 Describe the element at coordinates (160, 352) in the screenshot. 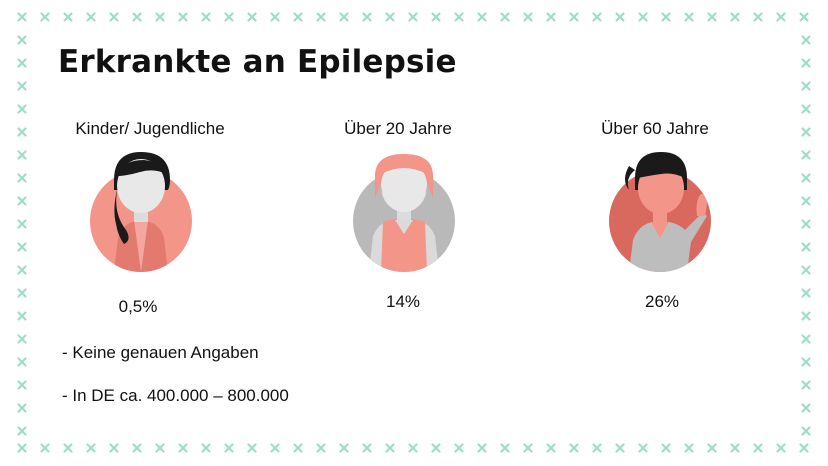

I see `note-no-exact-data: - Keine genauen Angaben` at that location.